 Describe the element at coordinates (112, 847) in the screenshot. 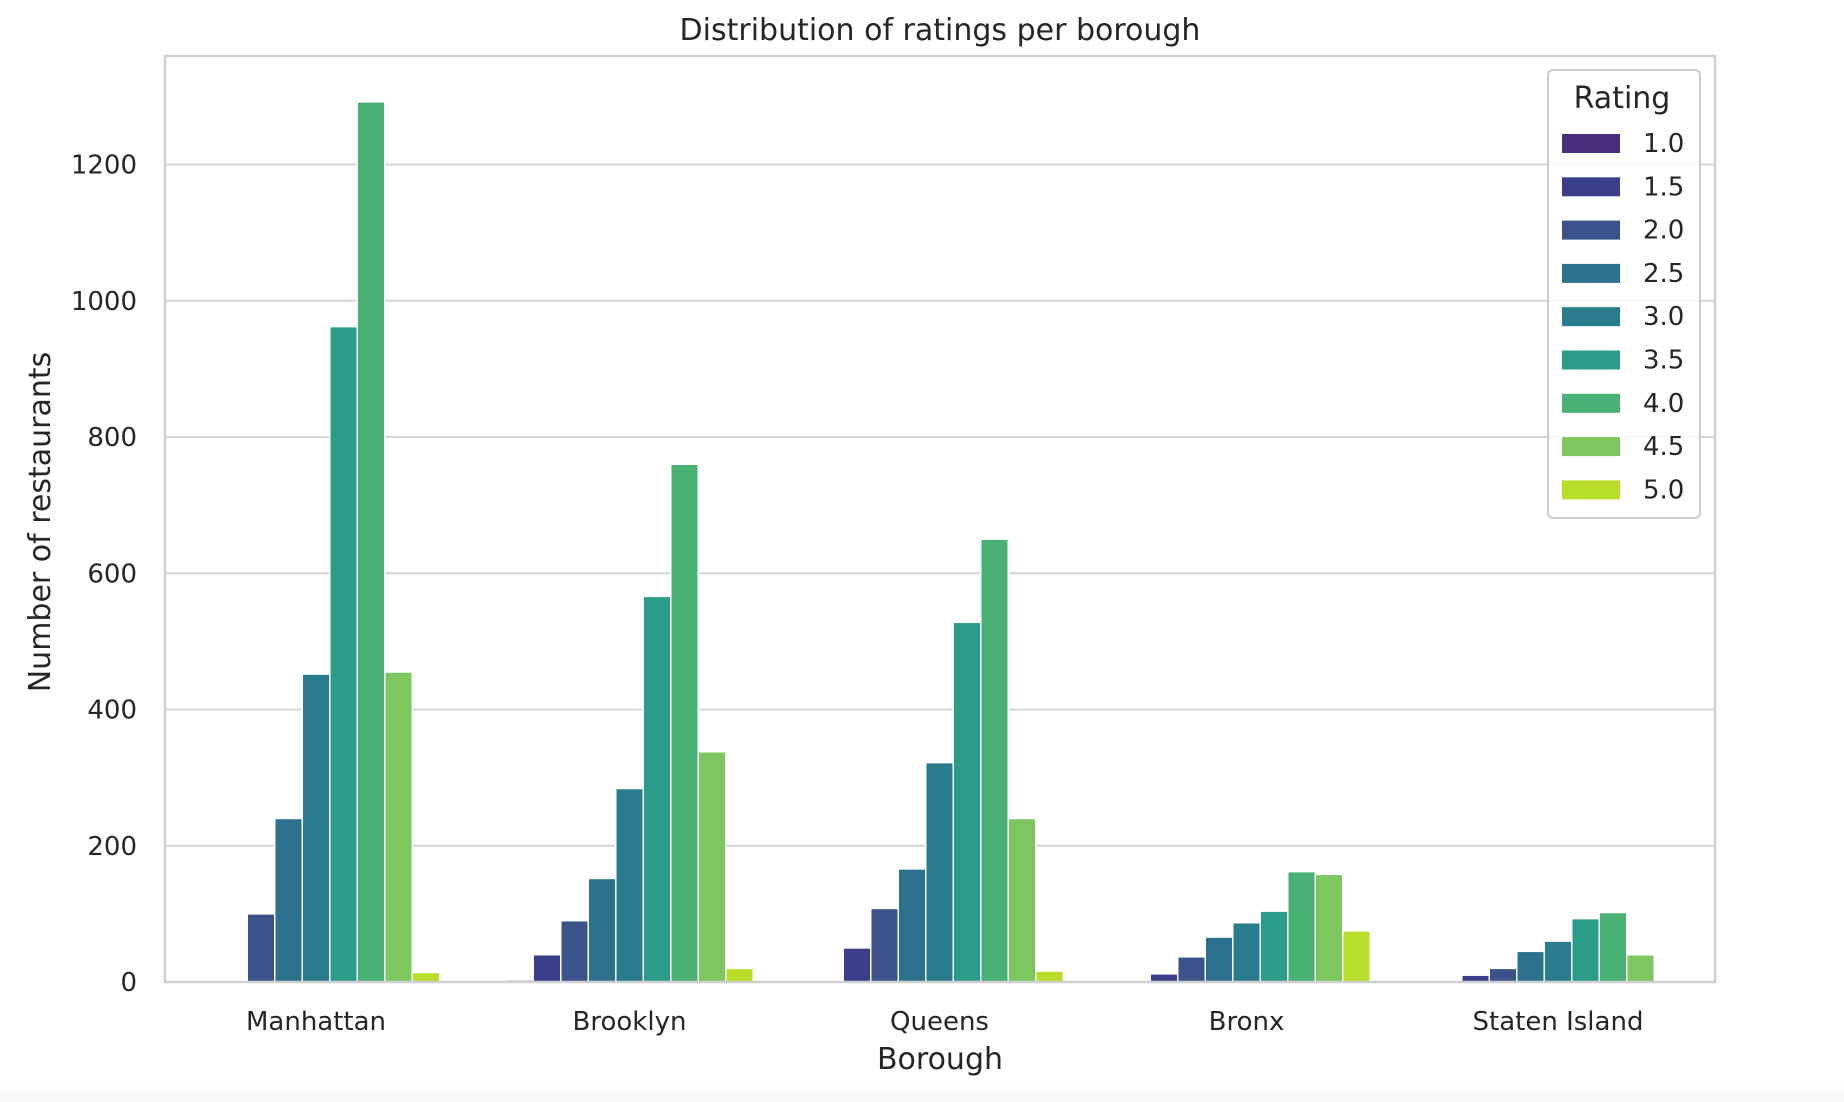

I see `y-tick-label: 200` at that location.